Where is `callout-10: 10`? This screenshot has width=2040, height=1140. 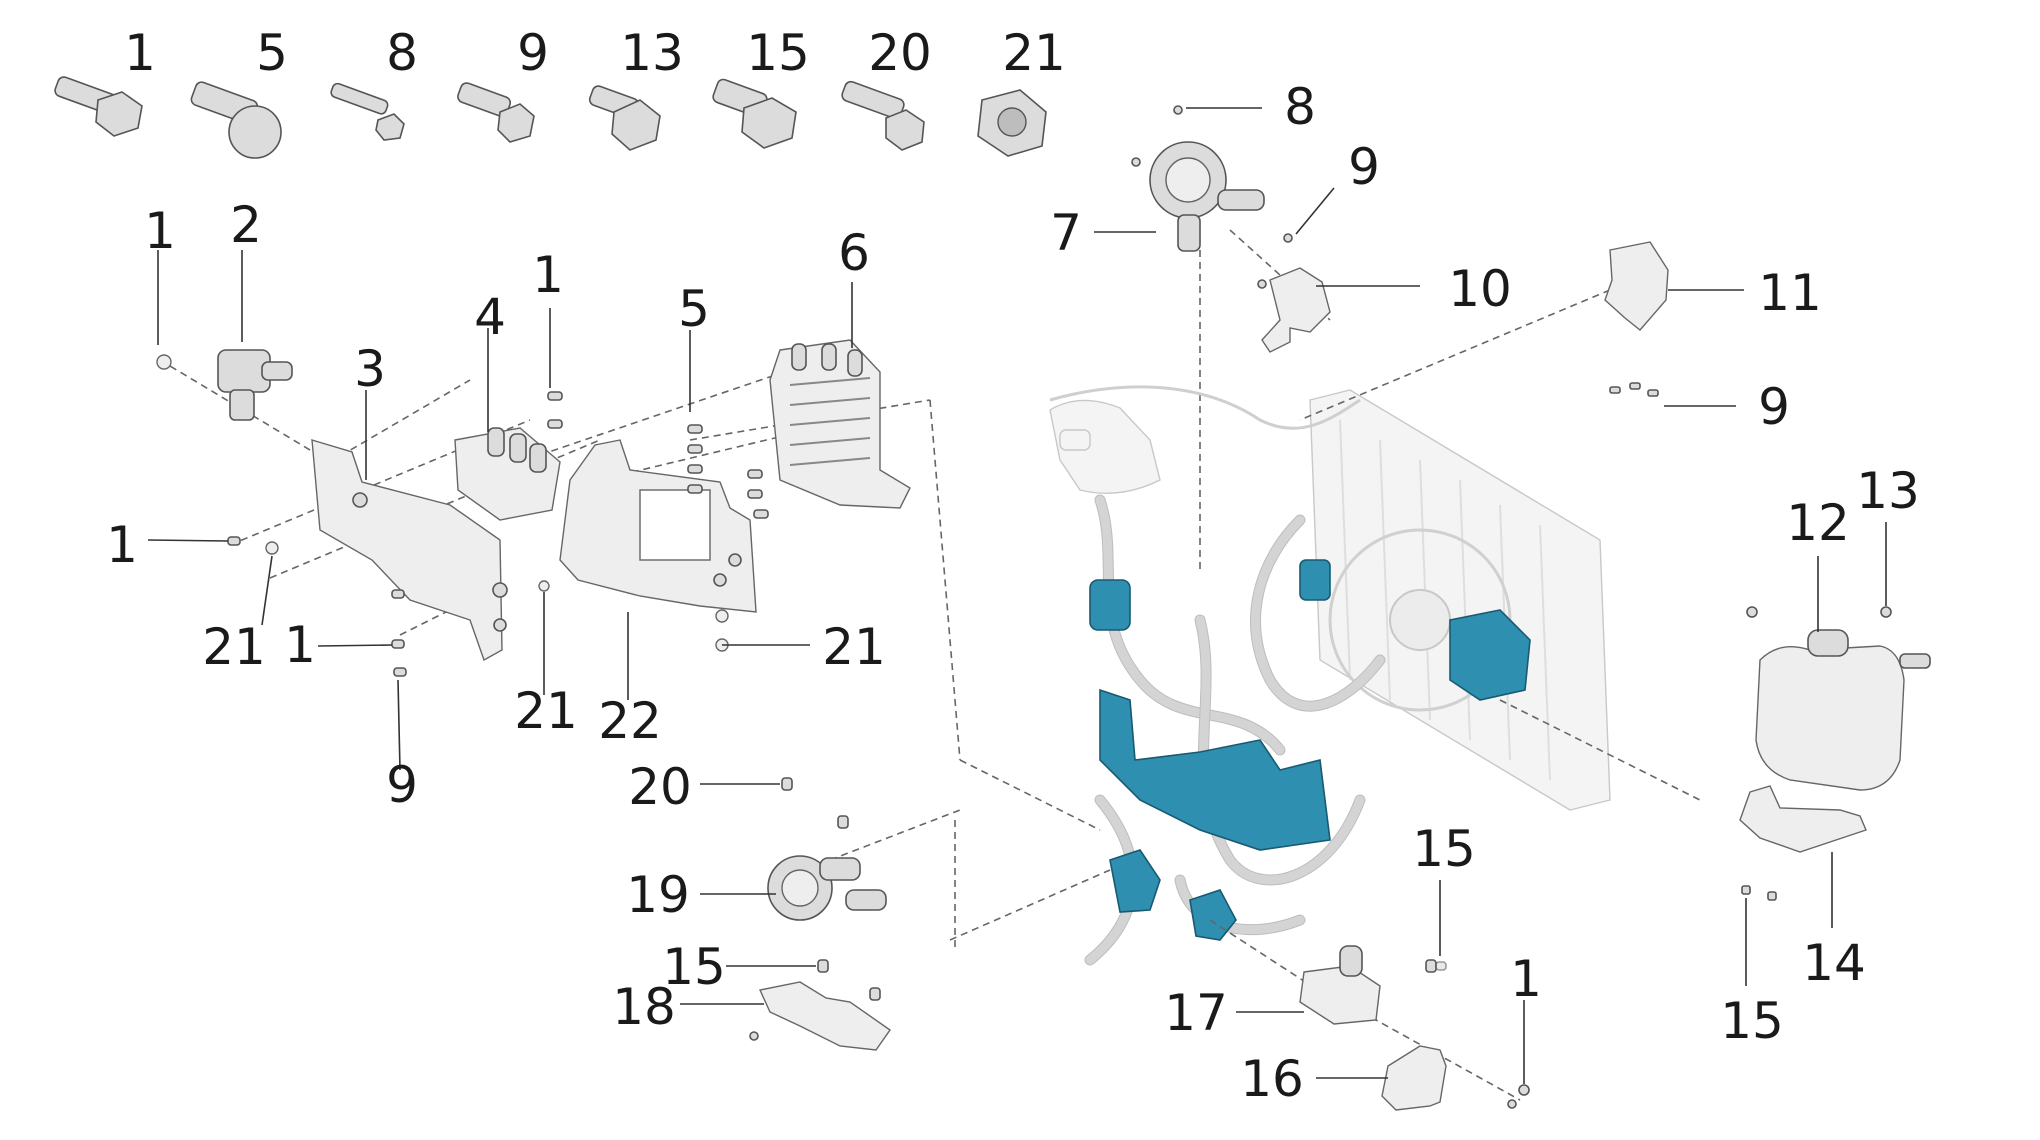 callout-10: 10 is located at coordinates (1480, 289).